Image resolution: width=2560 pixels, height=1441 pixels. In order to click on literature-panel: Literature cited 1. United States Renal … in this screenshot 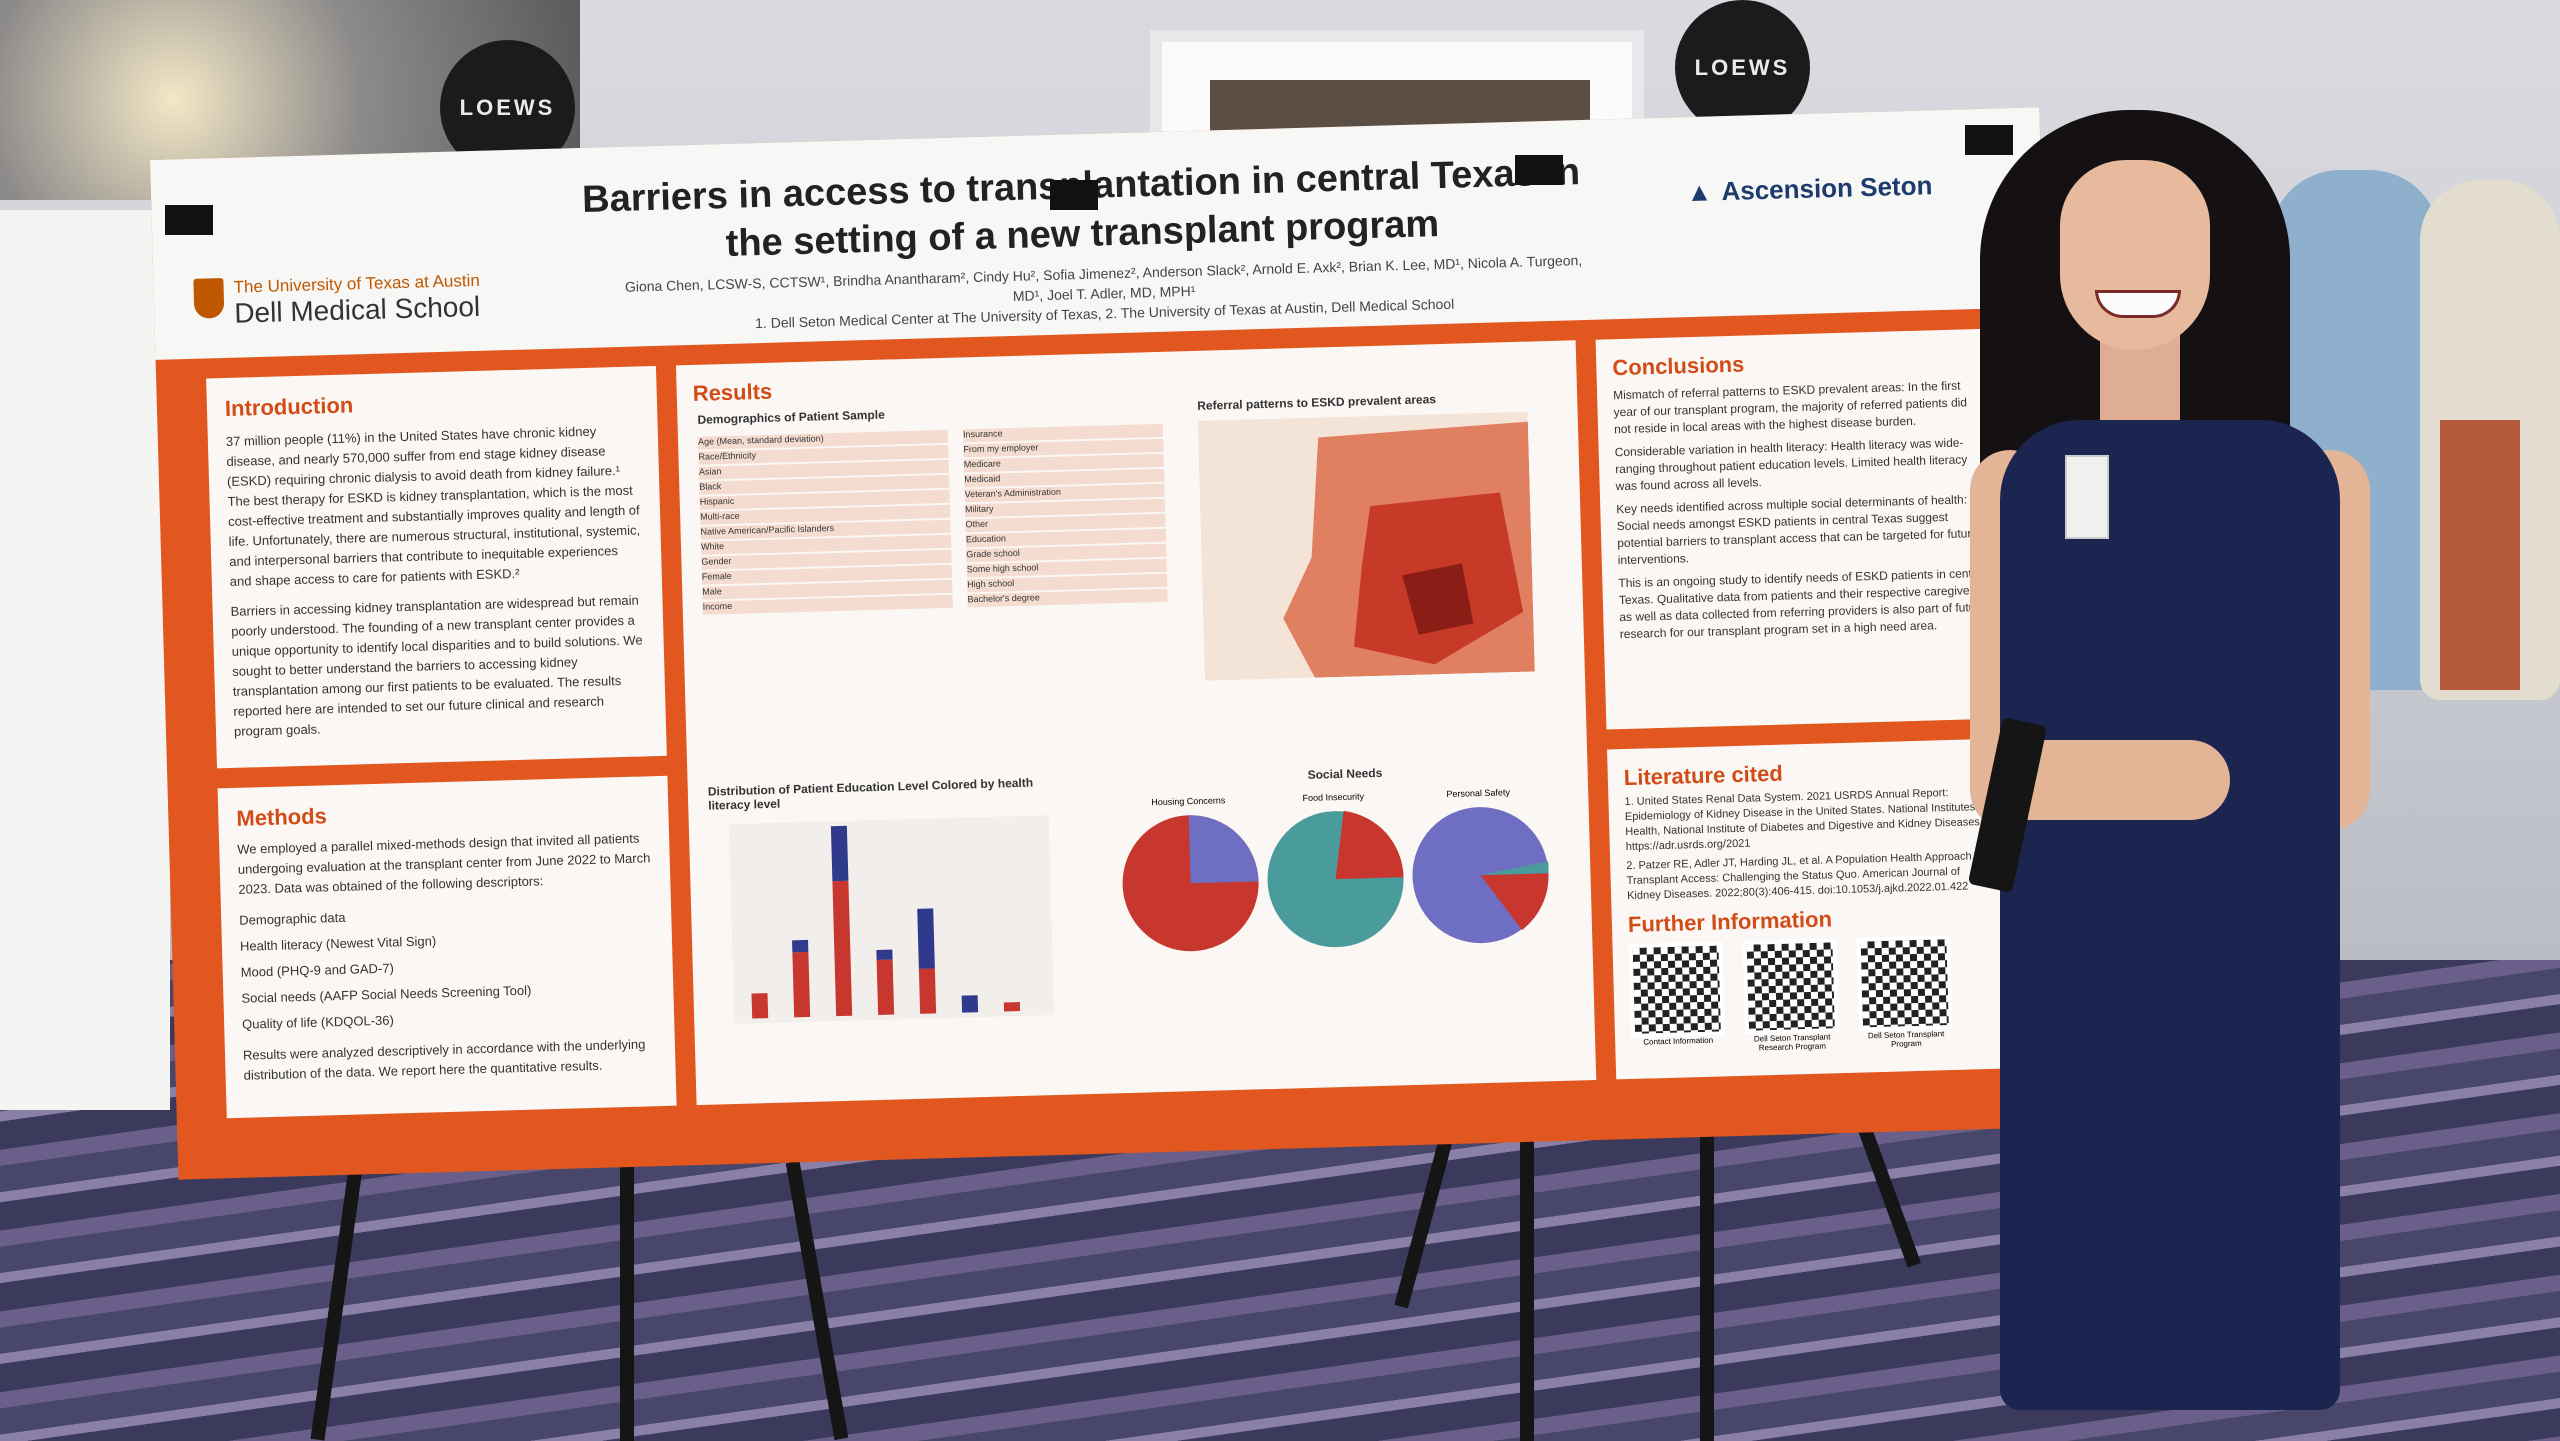, I will do `click(1812, 909)`.